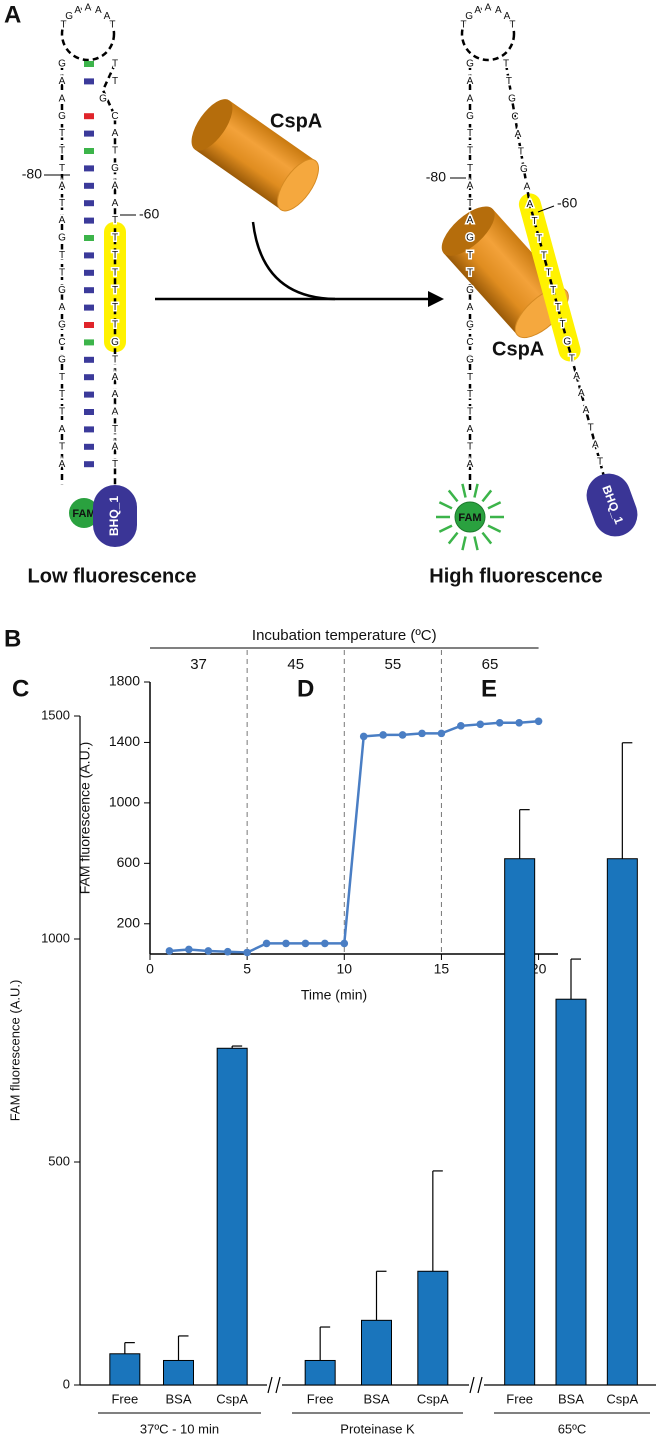 The image size is (662, 1441). I want to click on quencher-label: BHQ_1, so click(114, 516).